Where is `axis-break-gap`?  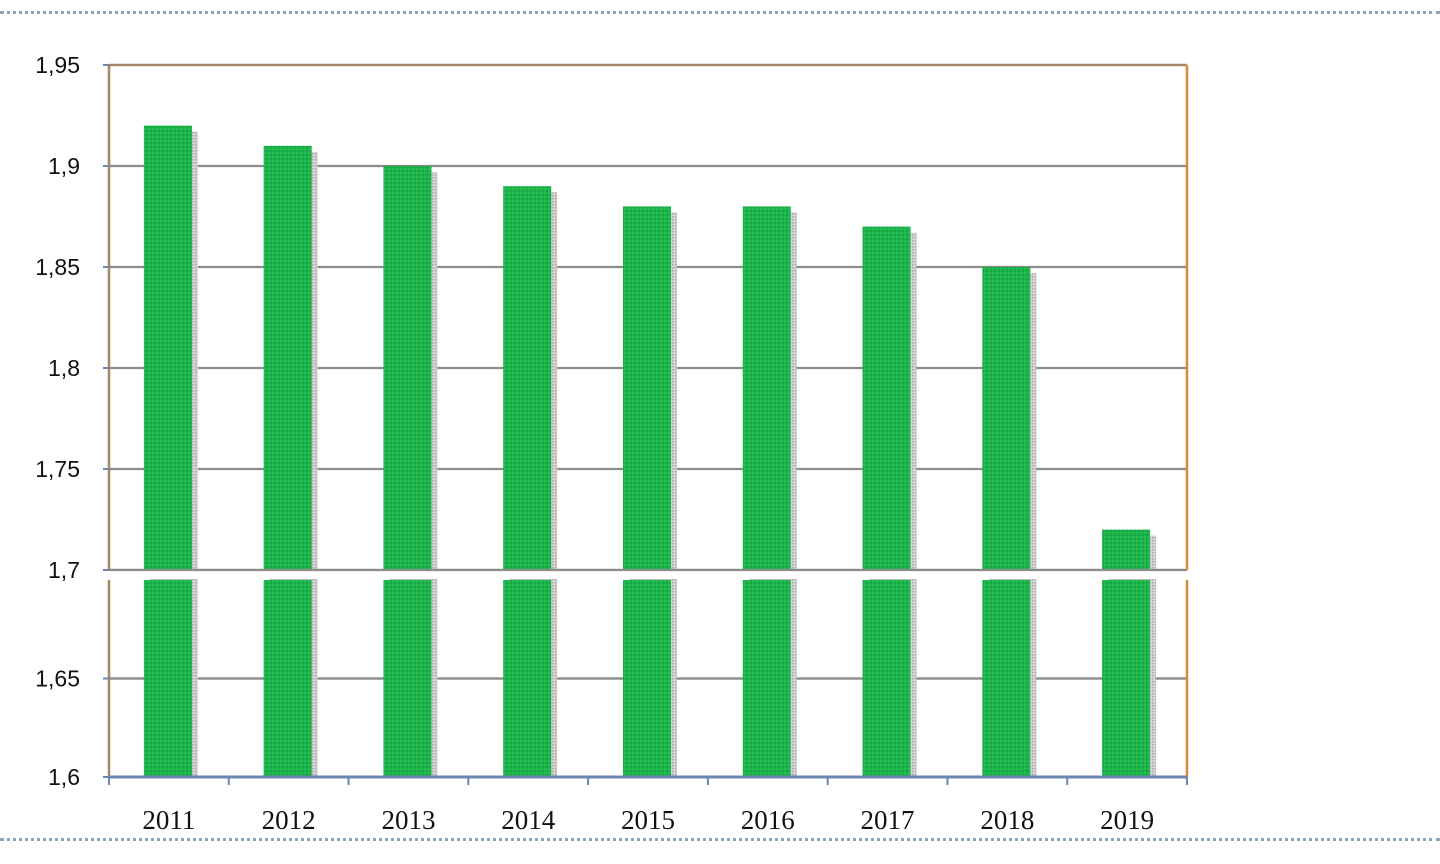 axis-break-gap is located at coordinates (648, 575).